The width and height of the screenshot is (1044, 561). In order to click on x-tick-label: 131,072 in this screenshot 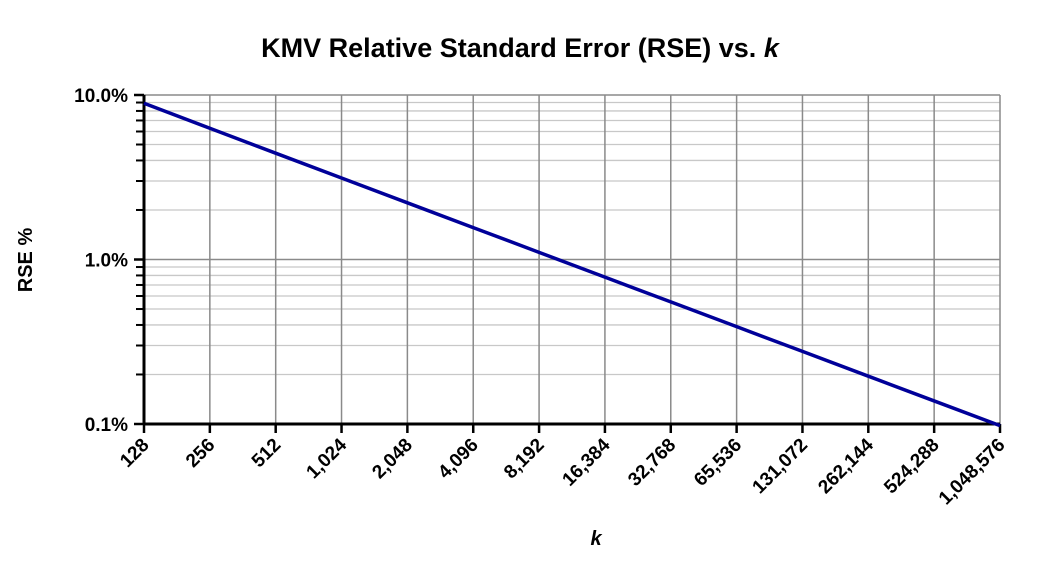, I will do `click(780, 466)`.